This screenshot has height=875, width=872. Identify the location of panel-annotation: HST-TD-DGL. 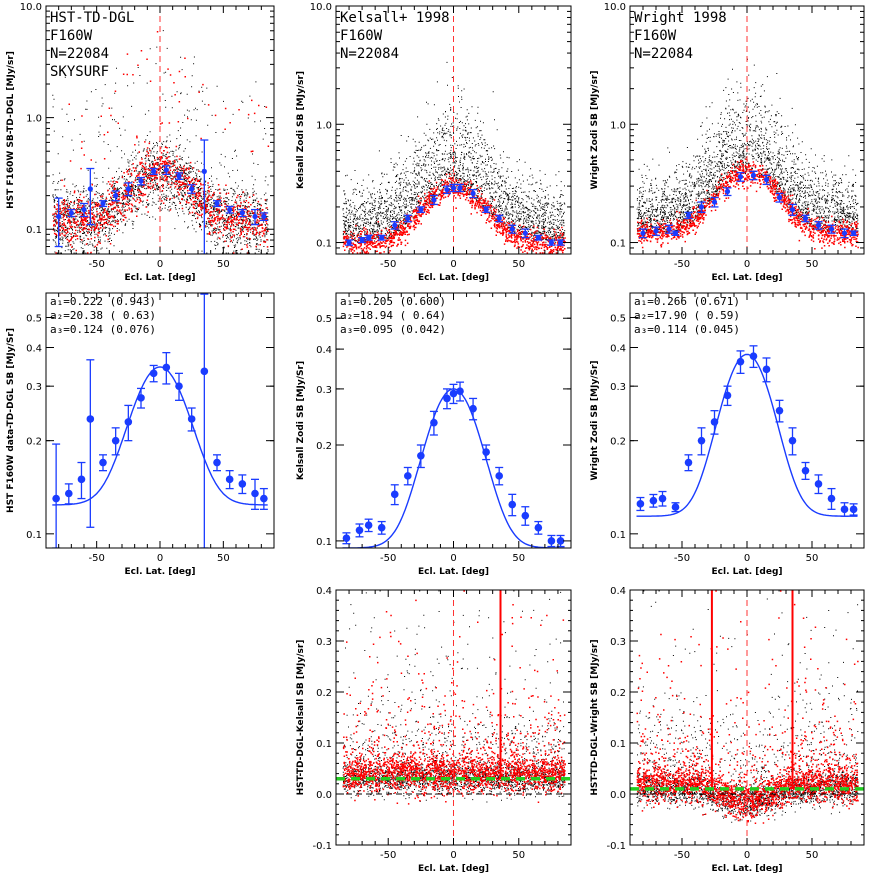
(92, 18).